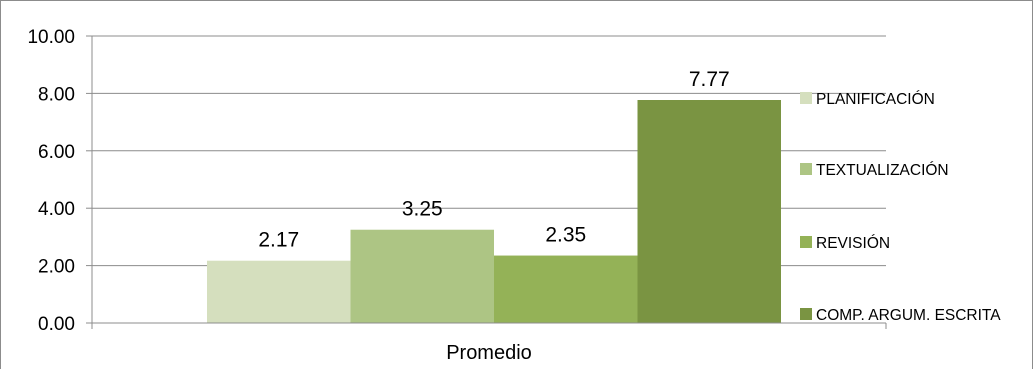 The image size is (1033, 375). What do you see at coordinates (56, 324) in the screenshot?
I see `y-tick-label: 0.00` at bounding box center [56, 324].